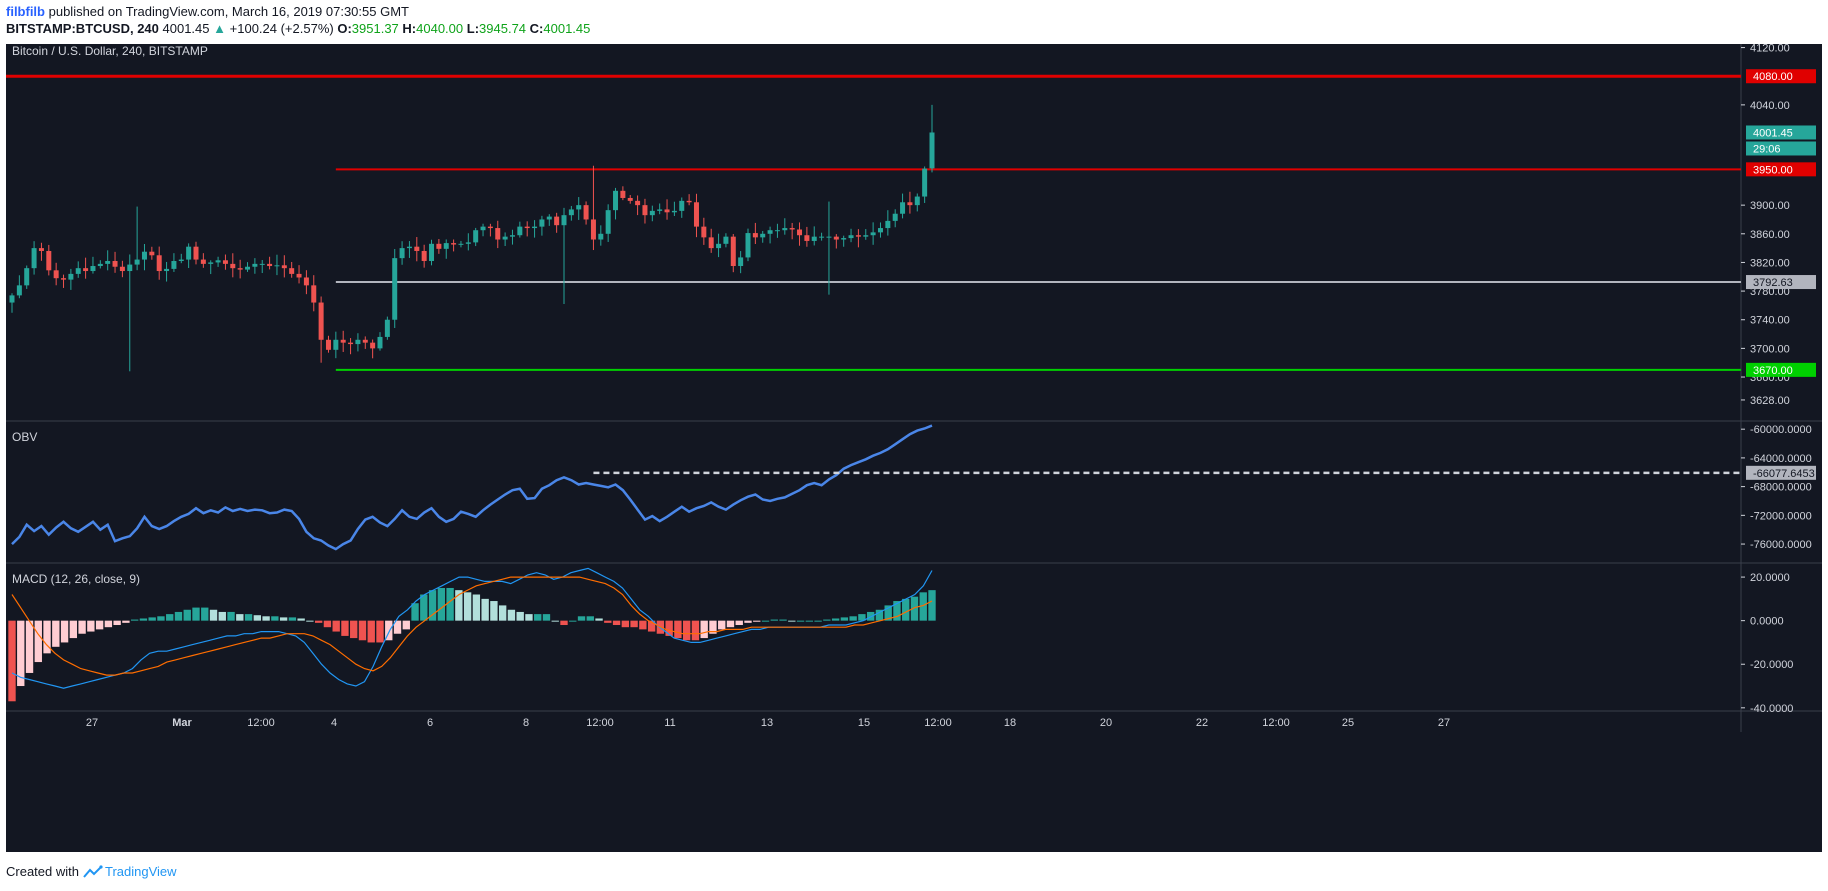 This screenshot has width=1828, height=891. Describe the element at coordinates (1784, 474) in the screenshot. I see `obv-level-label-text: -66077.6453` at that location.